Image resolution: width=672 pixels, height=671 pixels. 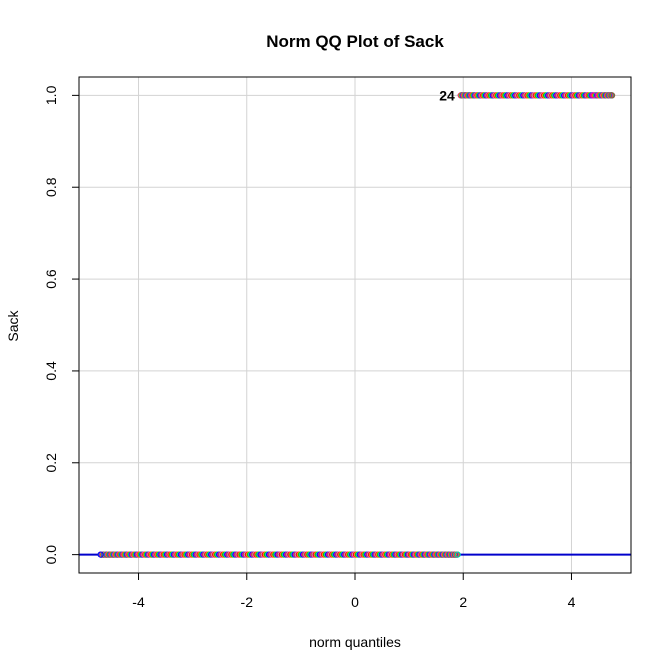 What do you see at coordinates (51, 463) in the screenshot?
I see `y-tick-label-1: 0.2` at bounding box center [51, 463].